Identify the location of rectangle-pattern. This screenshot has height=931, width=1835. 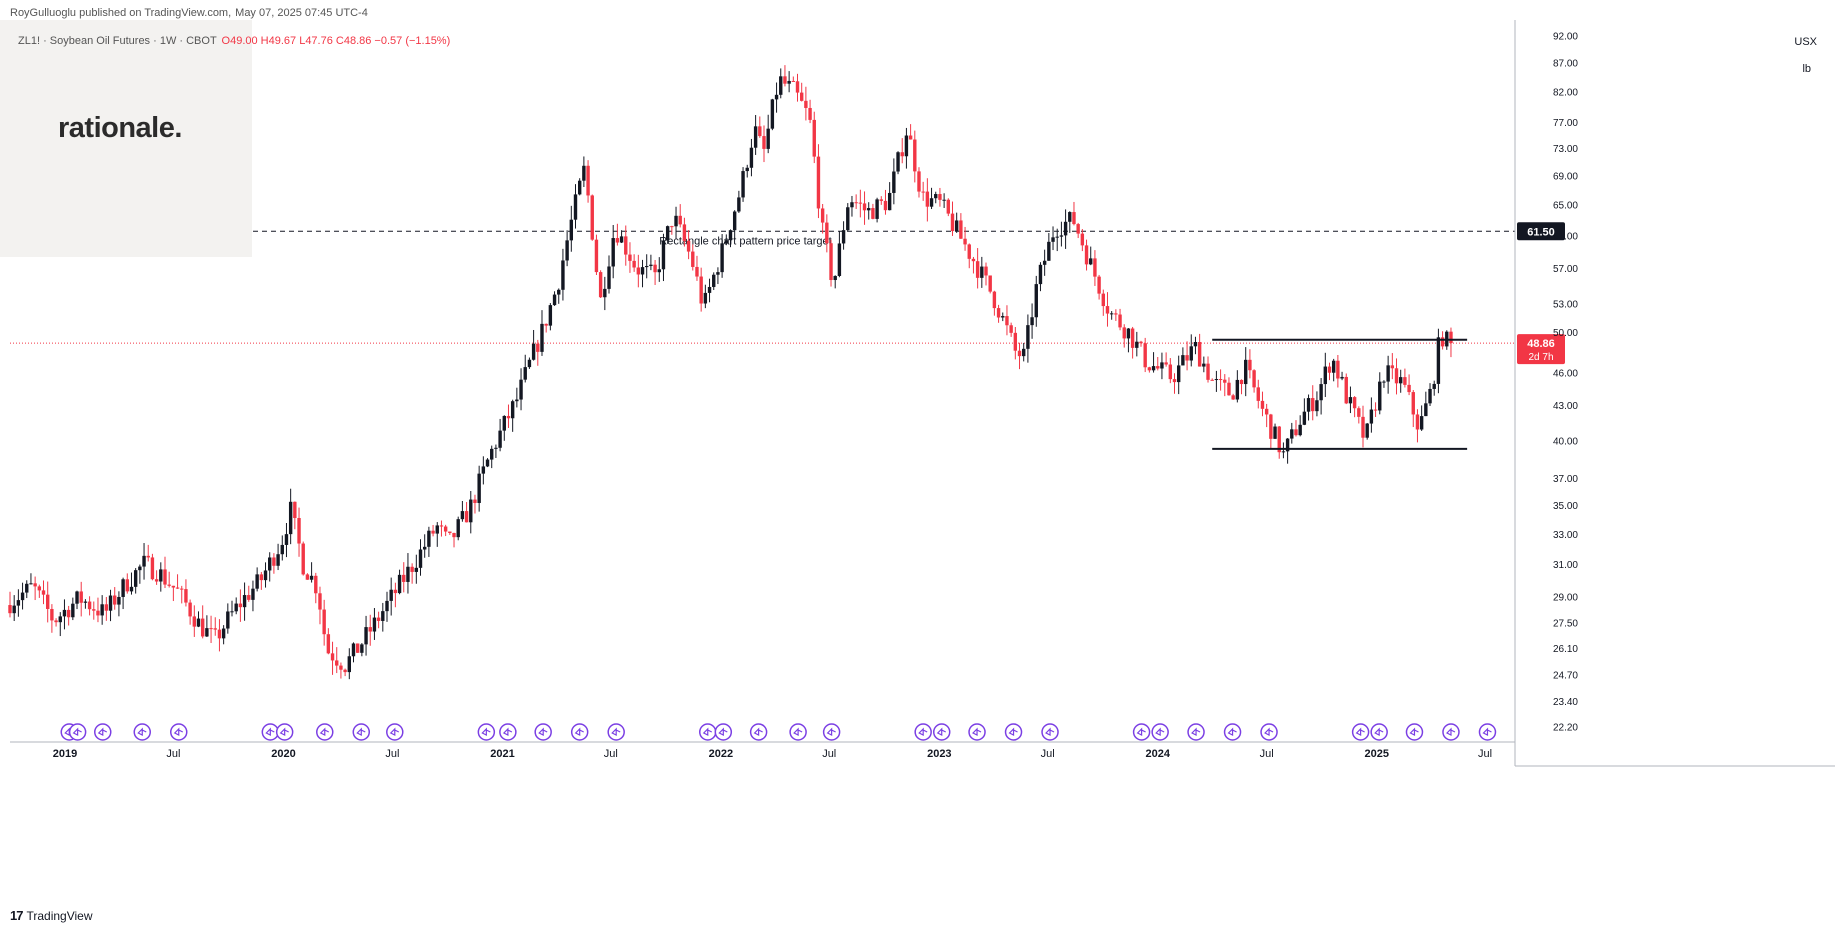
(1340, 394).